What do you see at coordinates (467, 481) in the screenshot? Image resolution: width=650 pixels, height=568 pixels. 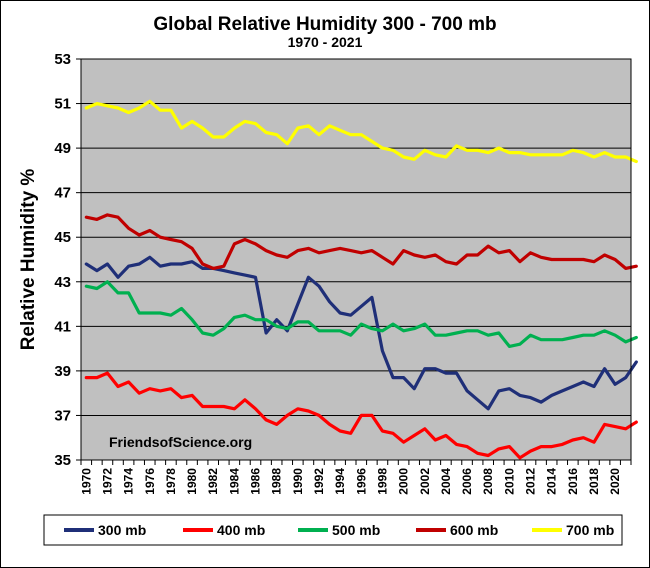 I see `x-tick-label: 2006` at bounding box center [467, 481].